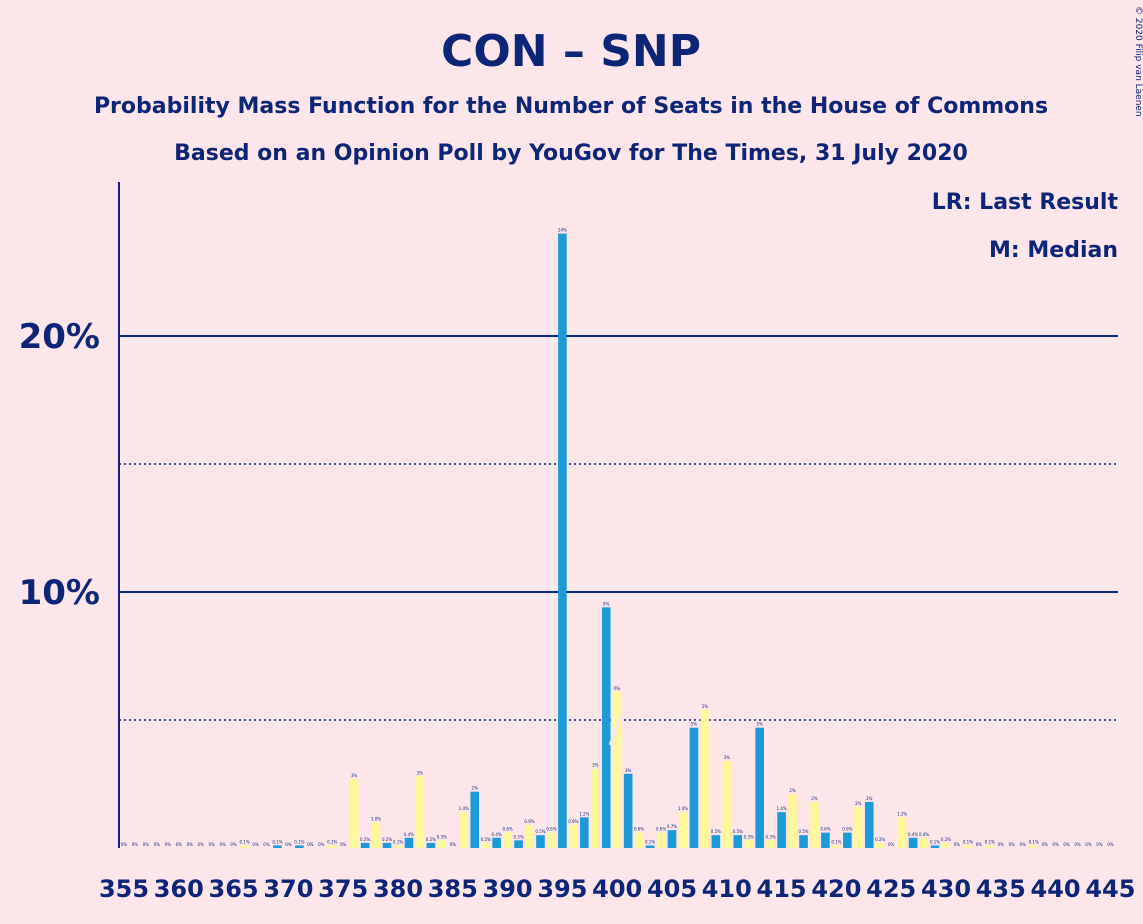  I want to click on x-tick-label: 390, so click(508, 889).